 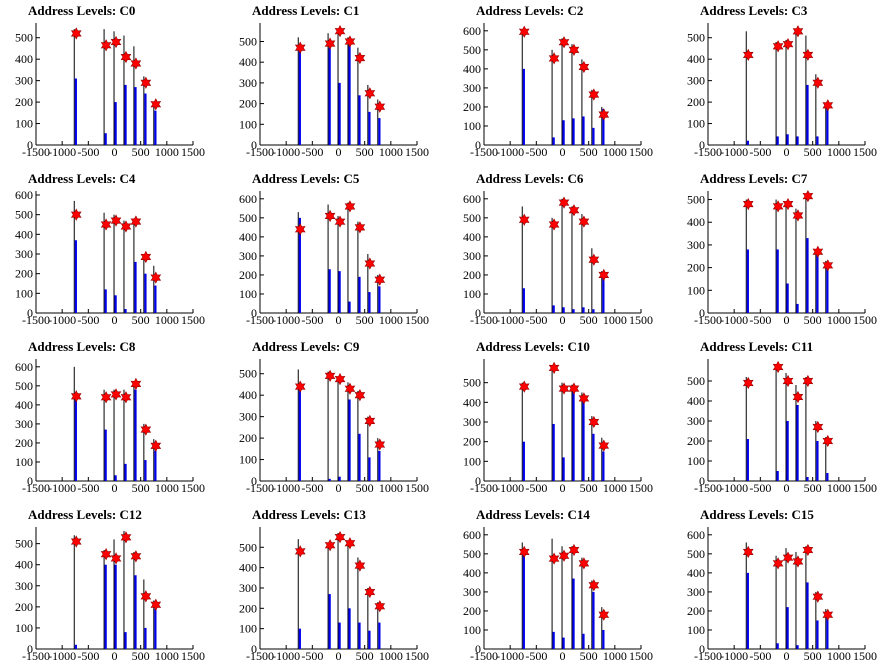 I want to click on x-tick-label: -1500, so click(x=708, y=320).